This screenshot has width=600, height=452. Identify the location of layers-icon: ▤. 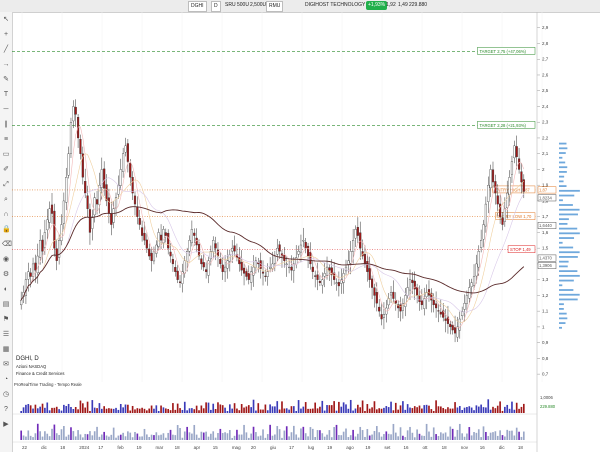
(6, 304).